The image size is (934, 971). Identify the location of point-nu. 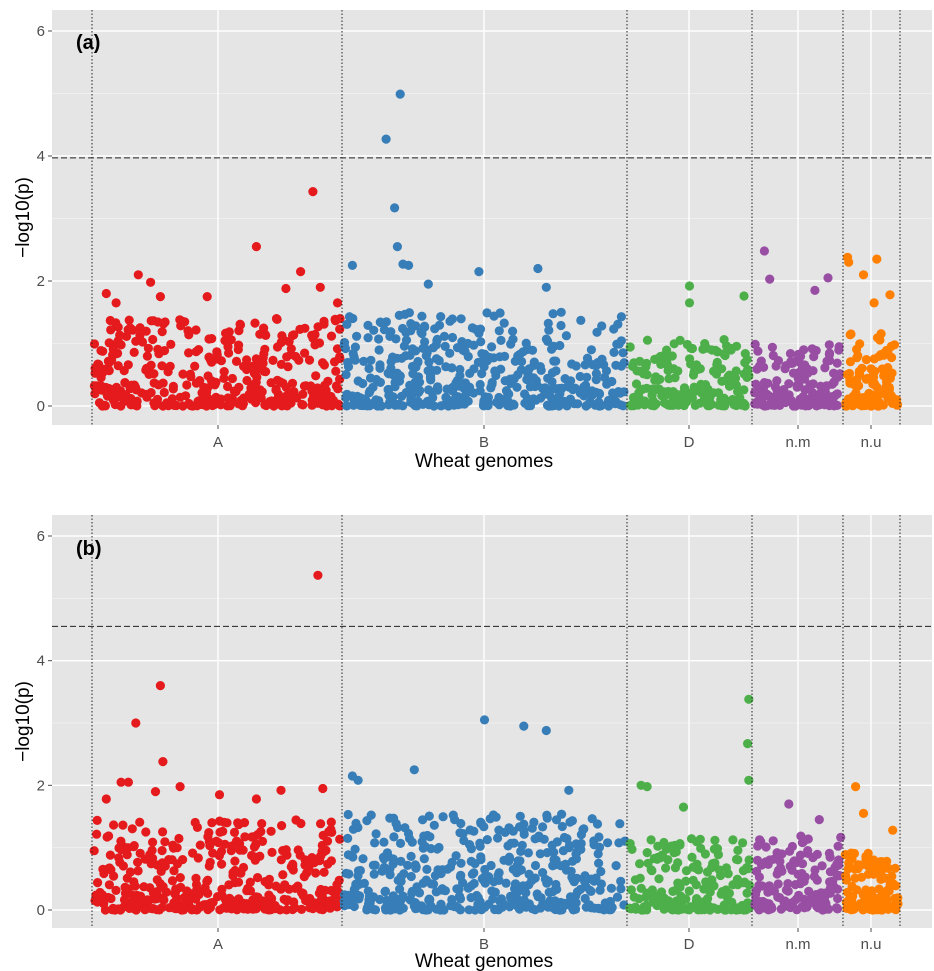
(893, 830).